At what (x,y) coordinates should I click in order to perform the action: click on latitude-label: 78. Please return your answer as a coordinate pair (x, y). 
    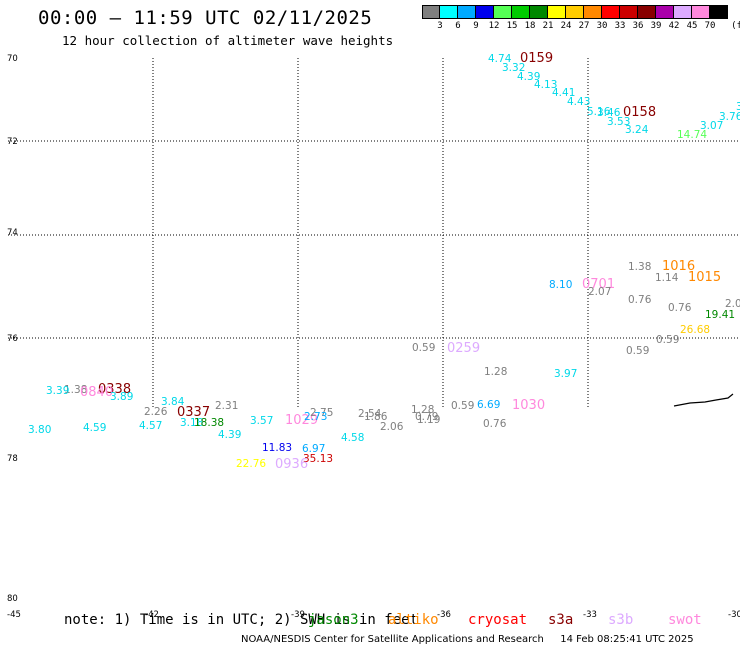
    Looking at the image, I should click on (12, 459).